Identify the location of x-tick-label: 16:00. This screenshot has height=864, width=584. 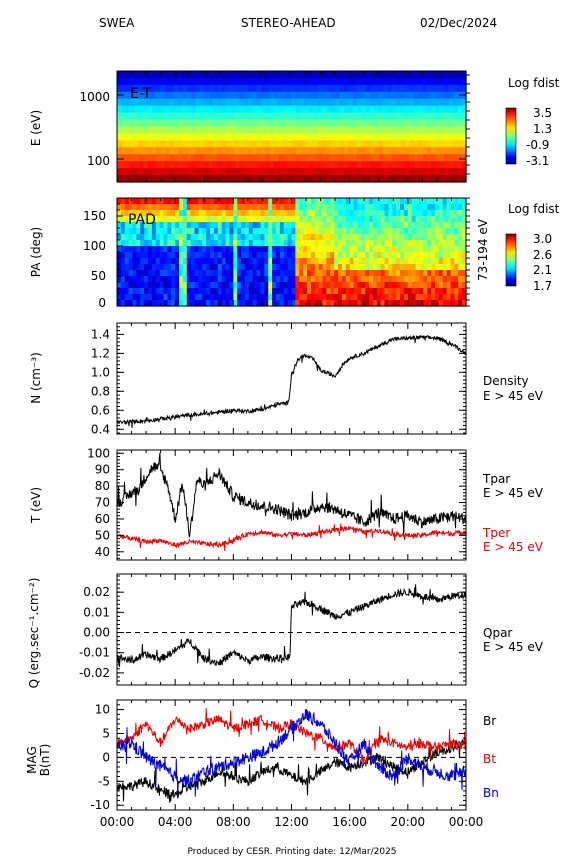
(349, 822).